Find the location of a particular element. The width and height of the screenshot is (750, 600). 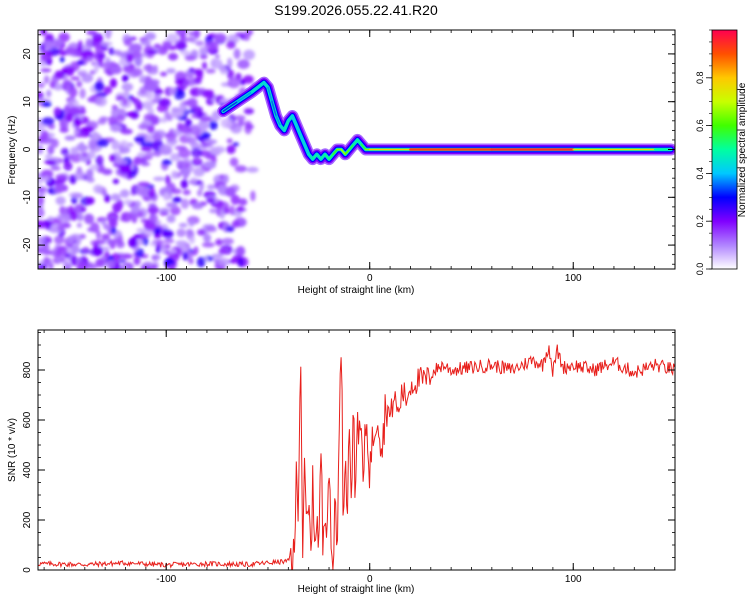

y-tick-label: 10 is located at coordinates (27, 102).